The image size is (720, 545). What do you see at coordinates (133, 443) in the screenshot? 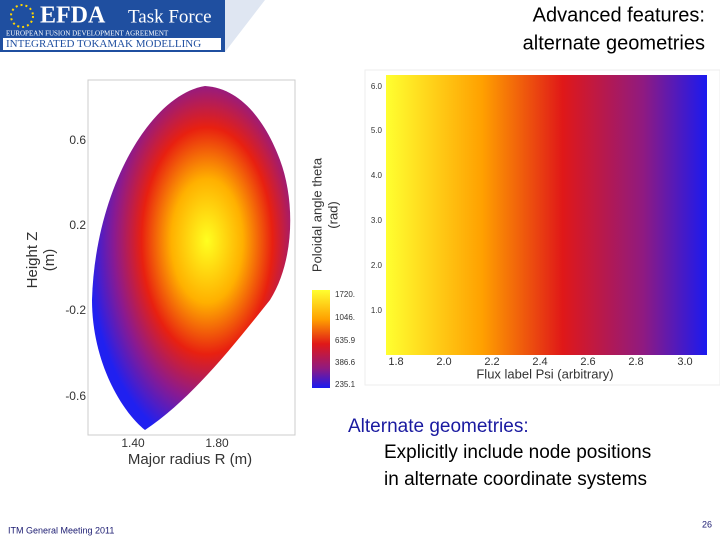
I see `x-tick-label: 1.40` at bounding box center [133, 443].